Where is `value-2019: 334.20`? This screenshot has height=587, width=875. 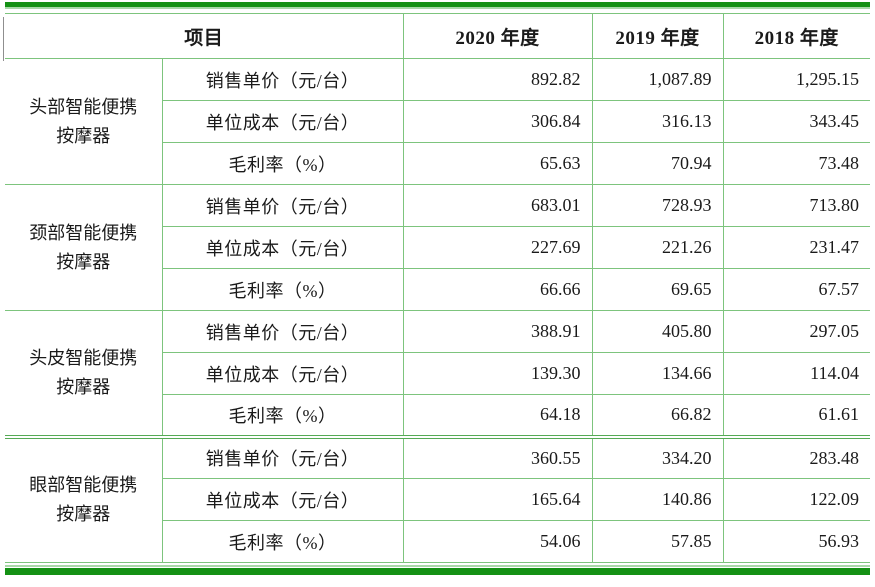
value-2019: 334.20 is located at coordinates (658, 456).